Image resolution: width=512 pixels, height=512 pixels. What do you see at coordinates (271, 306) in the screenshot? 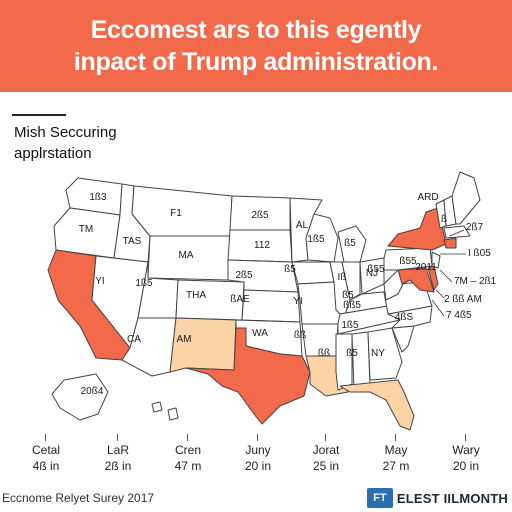
I see `state-ks` at bounding box center [271, 306].